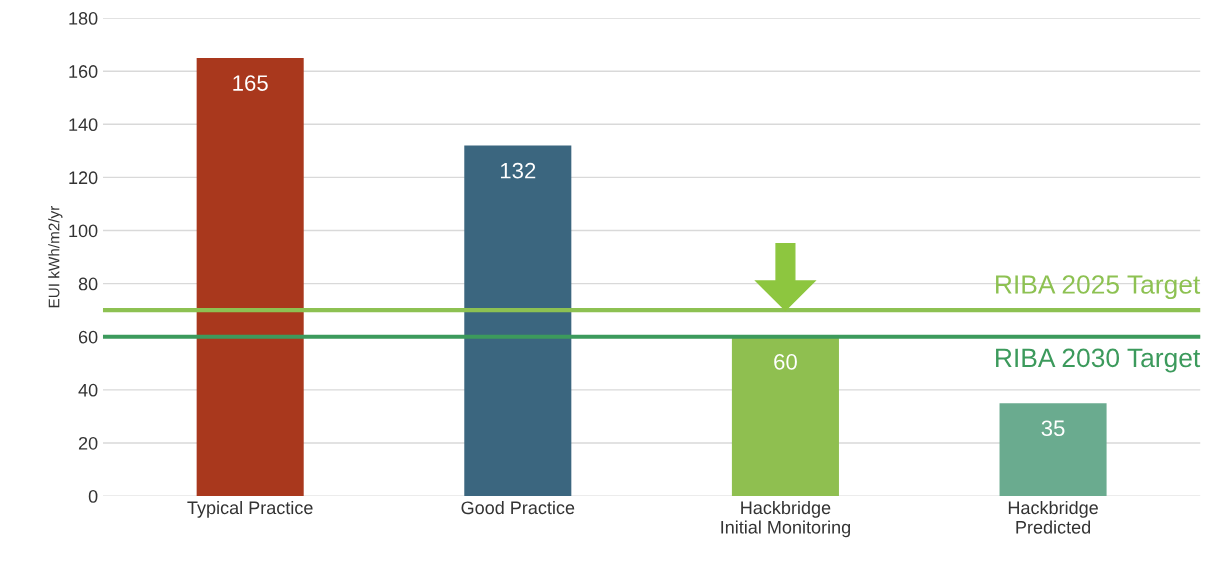 The width and height of the screenshot is (1226, 565). Describe the element at coordinates (55, 256) in the screenshot. I see `y-axis-title: EUI kWh/m2/yr` at that location.